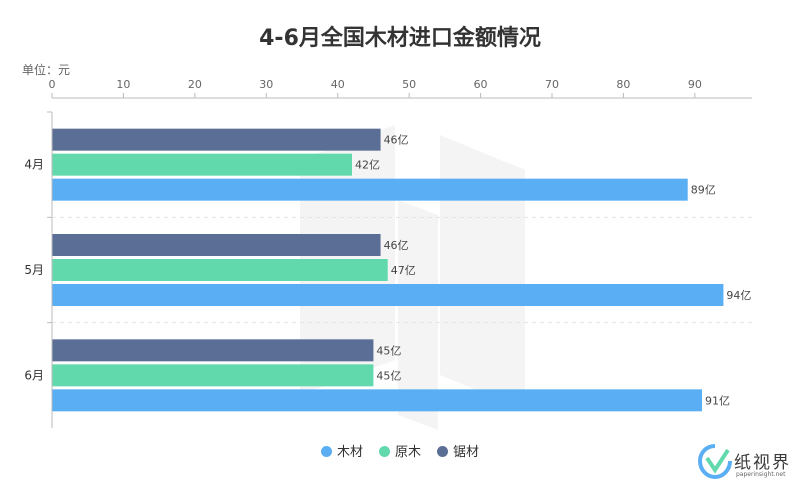  Describe the element at coordinates (34, 270) in the screenshot. I see `y-tick-label: 5月` at that location.